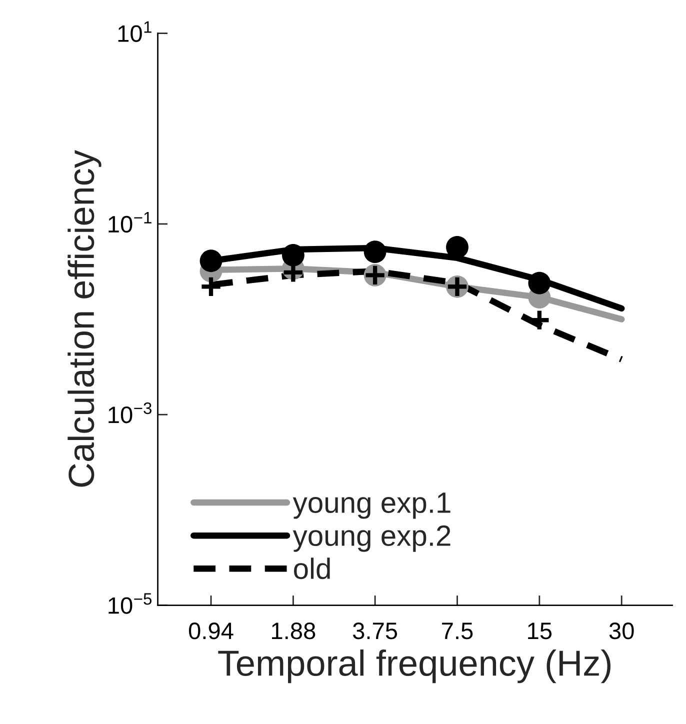 The width and height of the screenshot is (686, 724). Describe the element at coordinates (621, 631) in the screenshot. I see `x-tick-label: 30` at that location.